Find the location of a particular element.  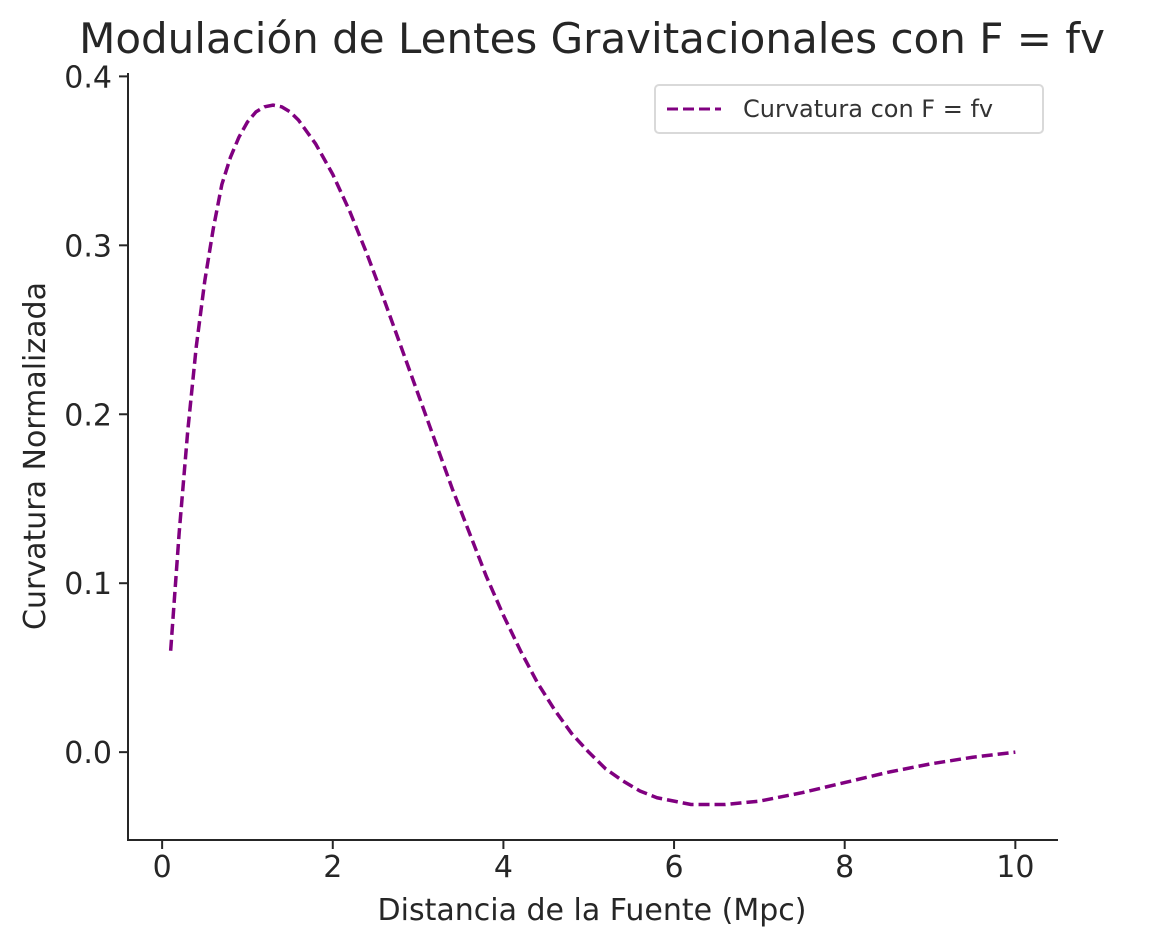

legend-entry-label: Curvatura con F = fv is located at coordinates (868, 109).